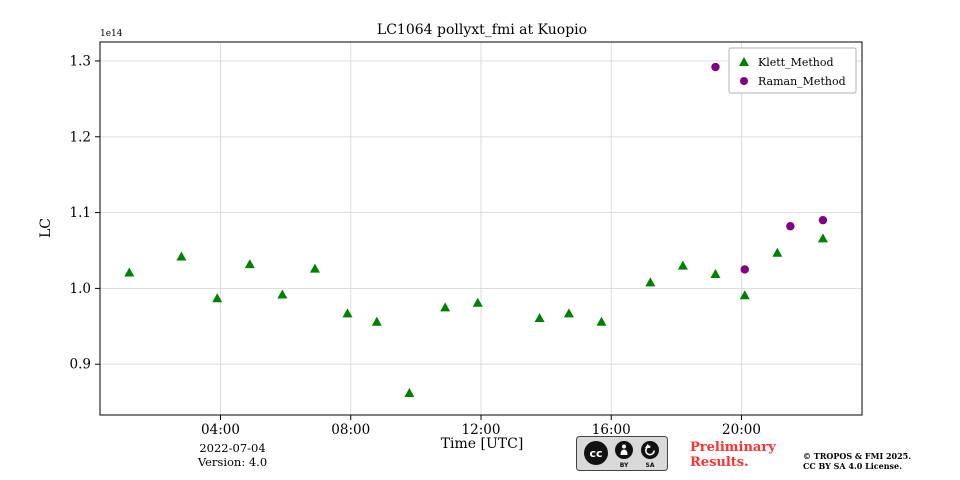  I want to click on cc-by-sa-badge-image: cc BY SA, so click(622, 453).